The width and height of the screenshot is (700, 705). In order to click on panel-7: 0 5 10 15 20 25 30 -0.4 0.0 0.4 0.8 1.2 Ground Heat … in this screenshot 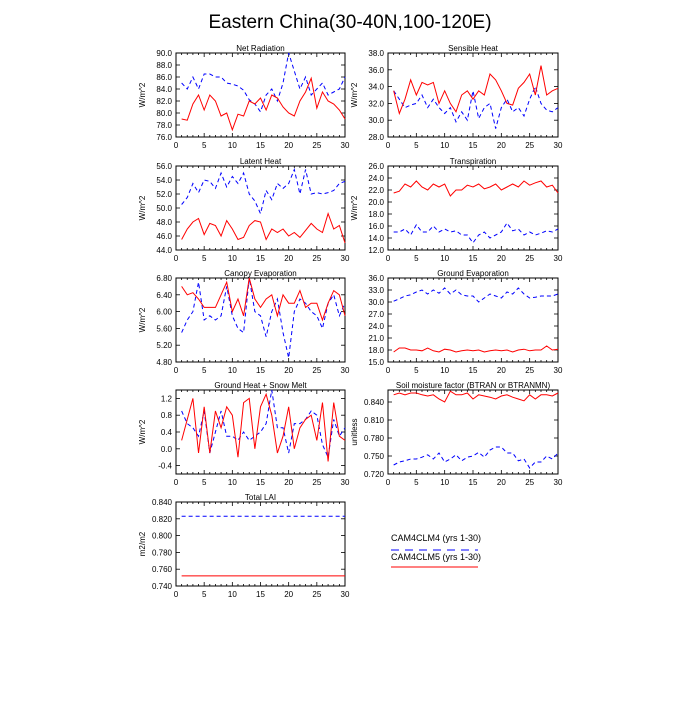, I will do `click(244, 434)`.